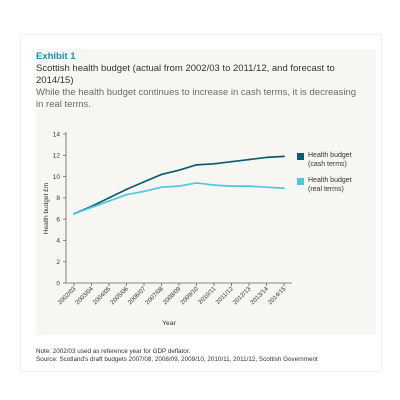 The height and width of the screenshot is (400, 400). What do you see at coordinates (58, 262) in the screenshot?
I see `y-tick-label: 2` at bounding box center [58, 262].